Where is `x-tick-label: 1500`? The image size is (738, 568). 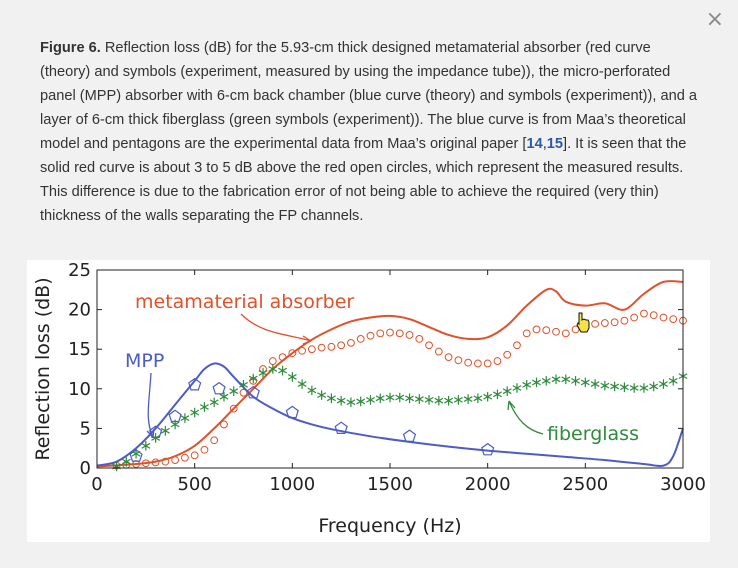
x-tick-label: 1500 is located at coordinates (390, 484).